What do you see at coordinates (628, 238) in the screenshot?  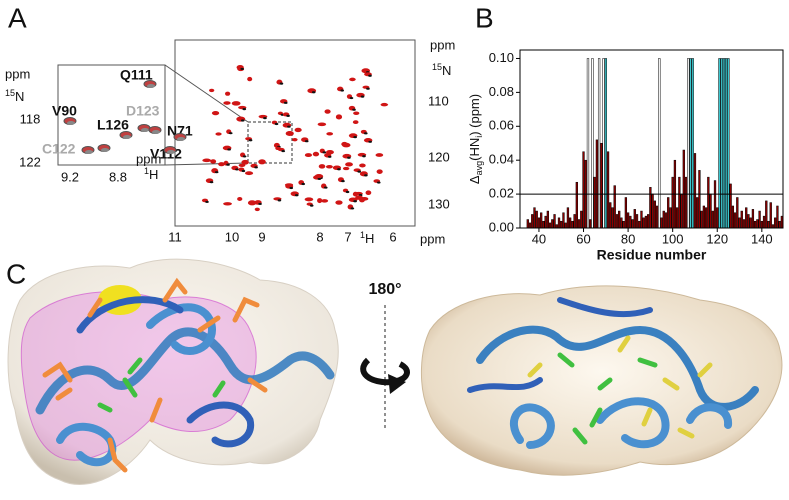 I see `x-tick-label: 80` at bounding box center [628, 238].